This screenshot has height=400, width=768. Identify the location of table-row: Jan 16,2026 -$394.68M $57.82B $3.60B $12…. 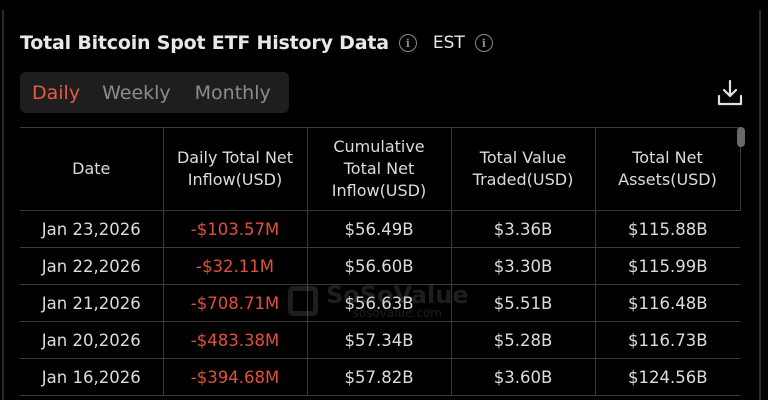
(380, 377).